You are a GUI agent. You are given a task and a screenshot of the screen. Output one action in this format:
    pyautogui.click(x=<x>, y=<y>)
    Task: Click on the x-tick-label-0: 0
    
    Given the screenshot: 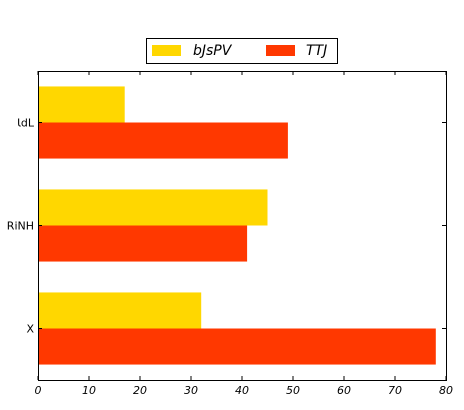 What is the action you would take?
    pyautogui.click(x=38, y=390)
    